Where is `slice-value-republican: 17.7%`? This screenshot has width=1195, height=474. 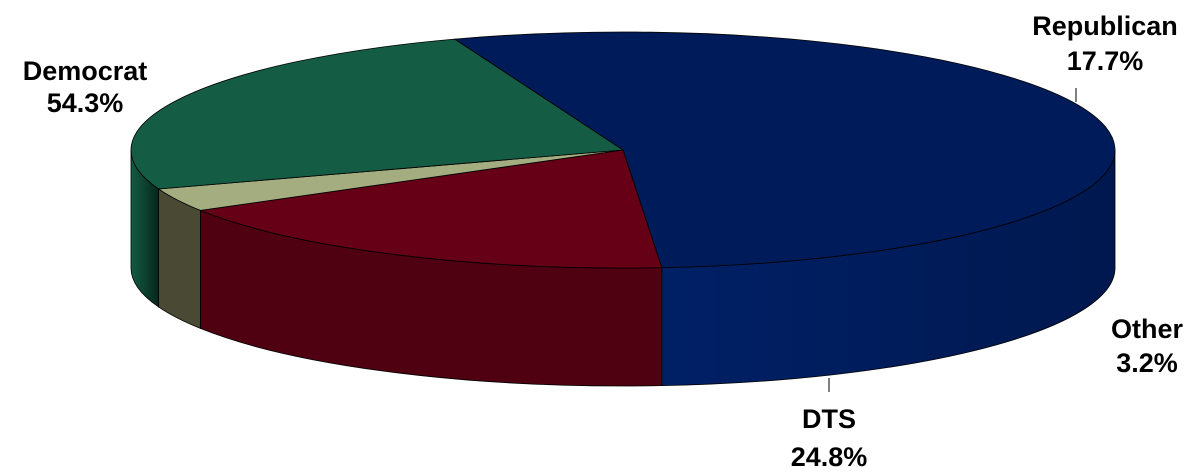
slice-value-republican: 17.7% is located at coordinates (1105, 61).